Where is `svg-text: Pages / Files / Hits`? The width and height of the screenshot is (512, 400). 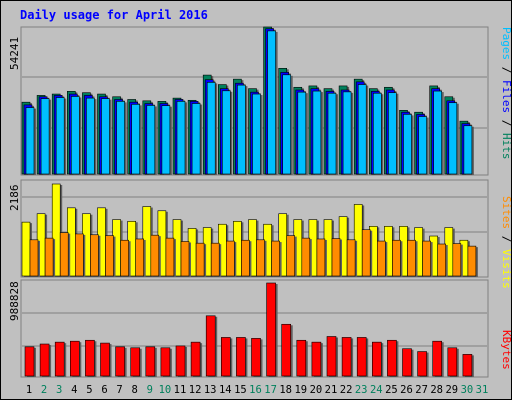
svg-text: Pages / Files / Hits is located at coordinates (506, 93).